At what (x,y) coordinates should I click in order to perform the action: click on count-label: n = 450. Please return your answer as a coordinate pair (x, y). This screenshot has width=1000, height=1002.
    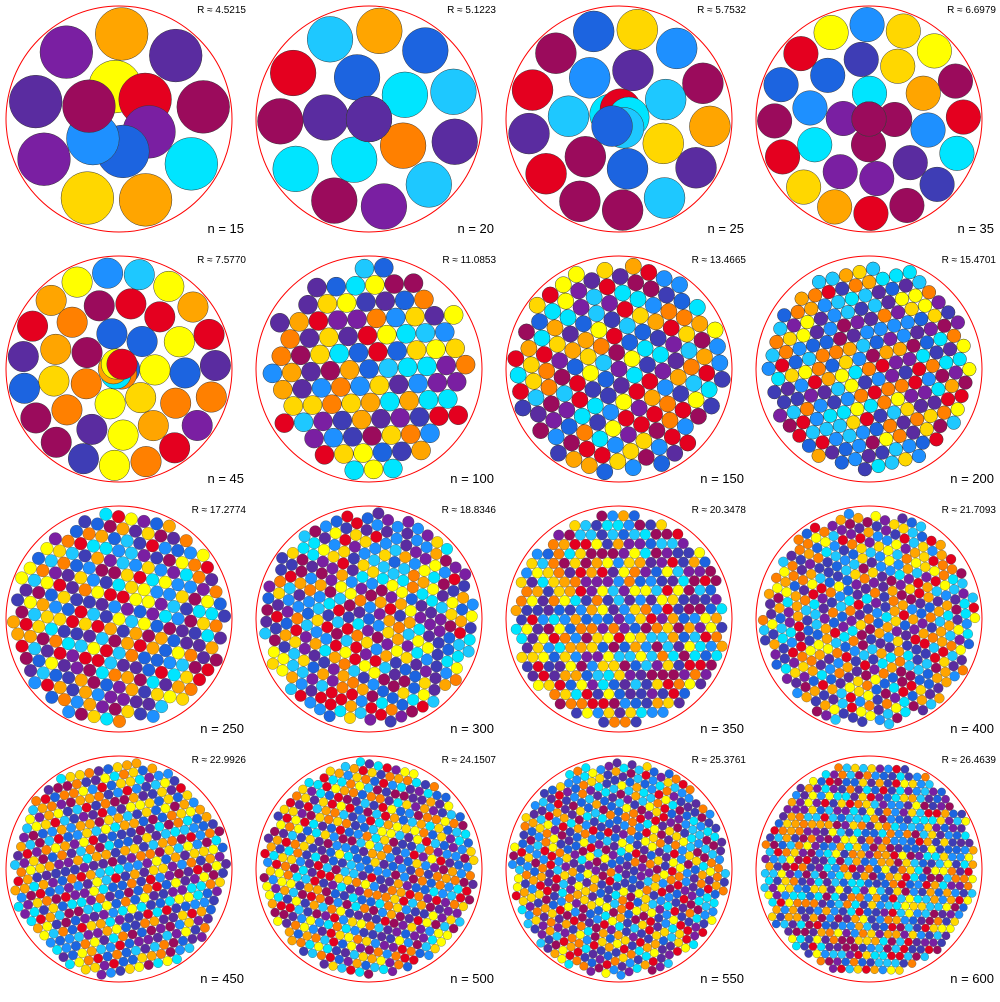
    Looking at the image, I should click on (222, 978).